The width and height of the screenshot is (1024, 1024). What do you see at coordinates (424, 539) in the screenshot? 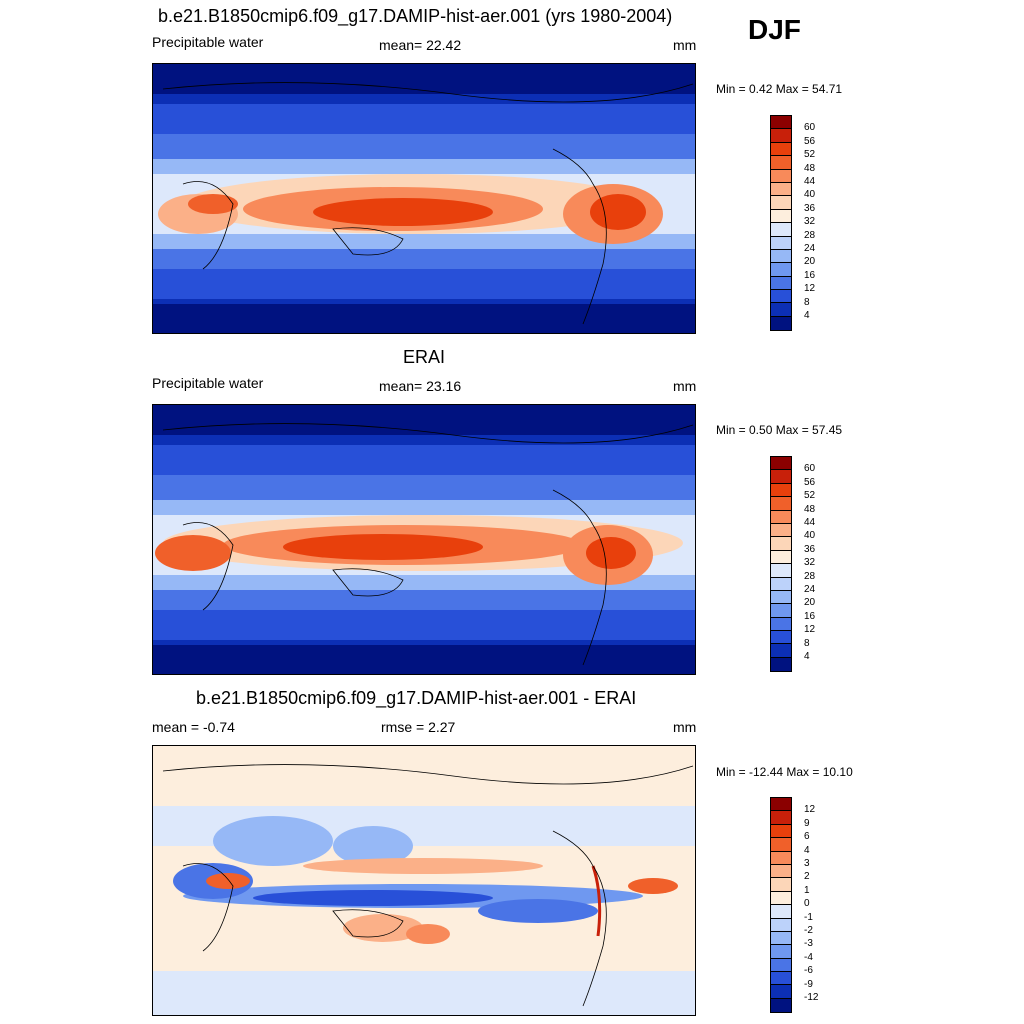
I see `panel-obs-map` at bounding box center [424, 539].